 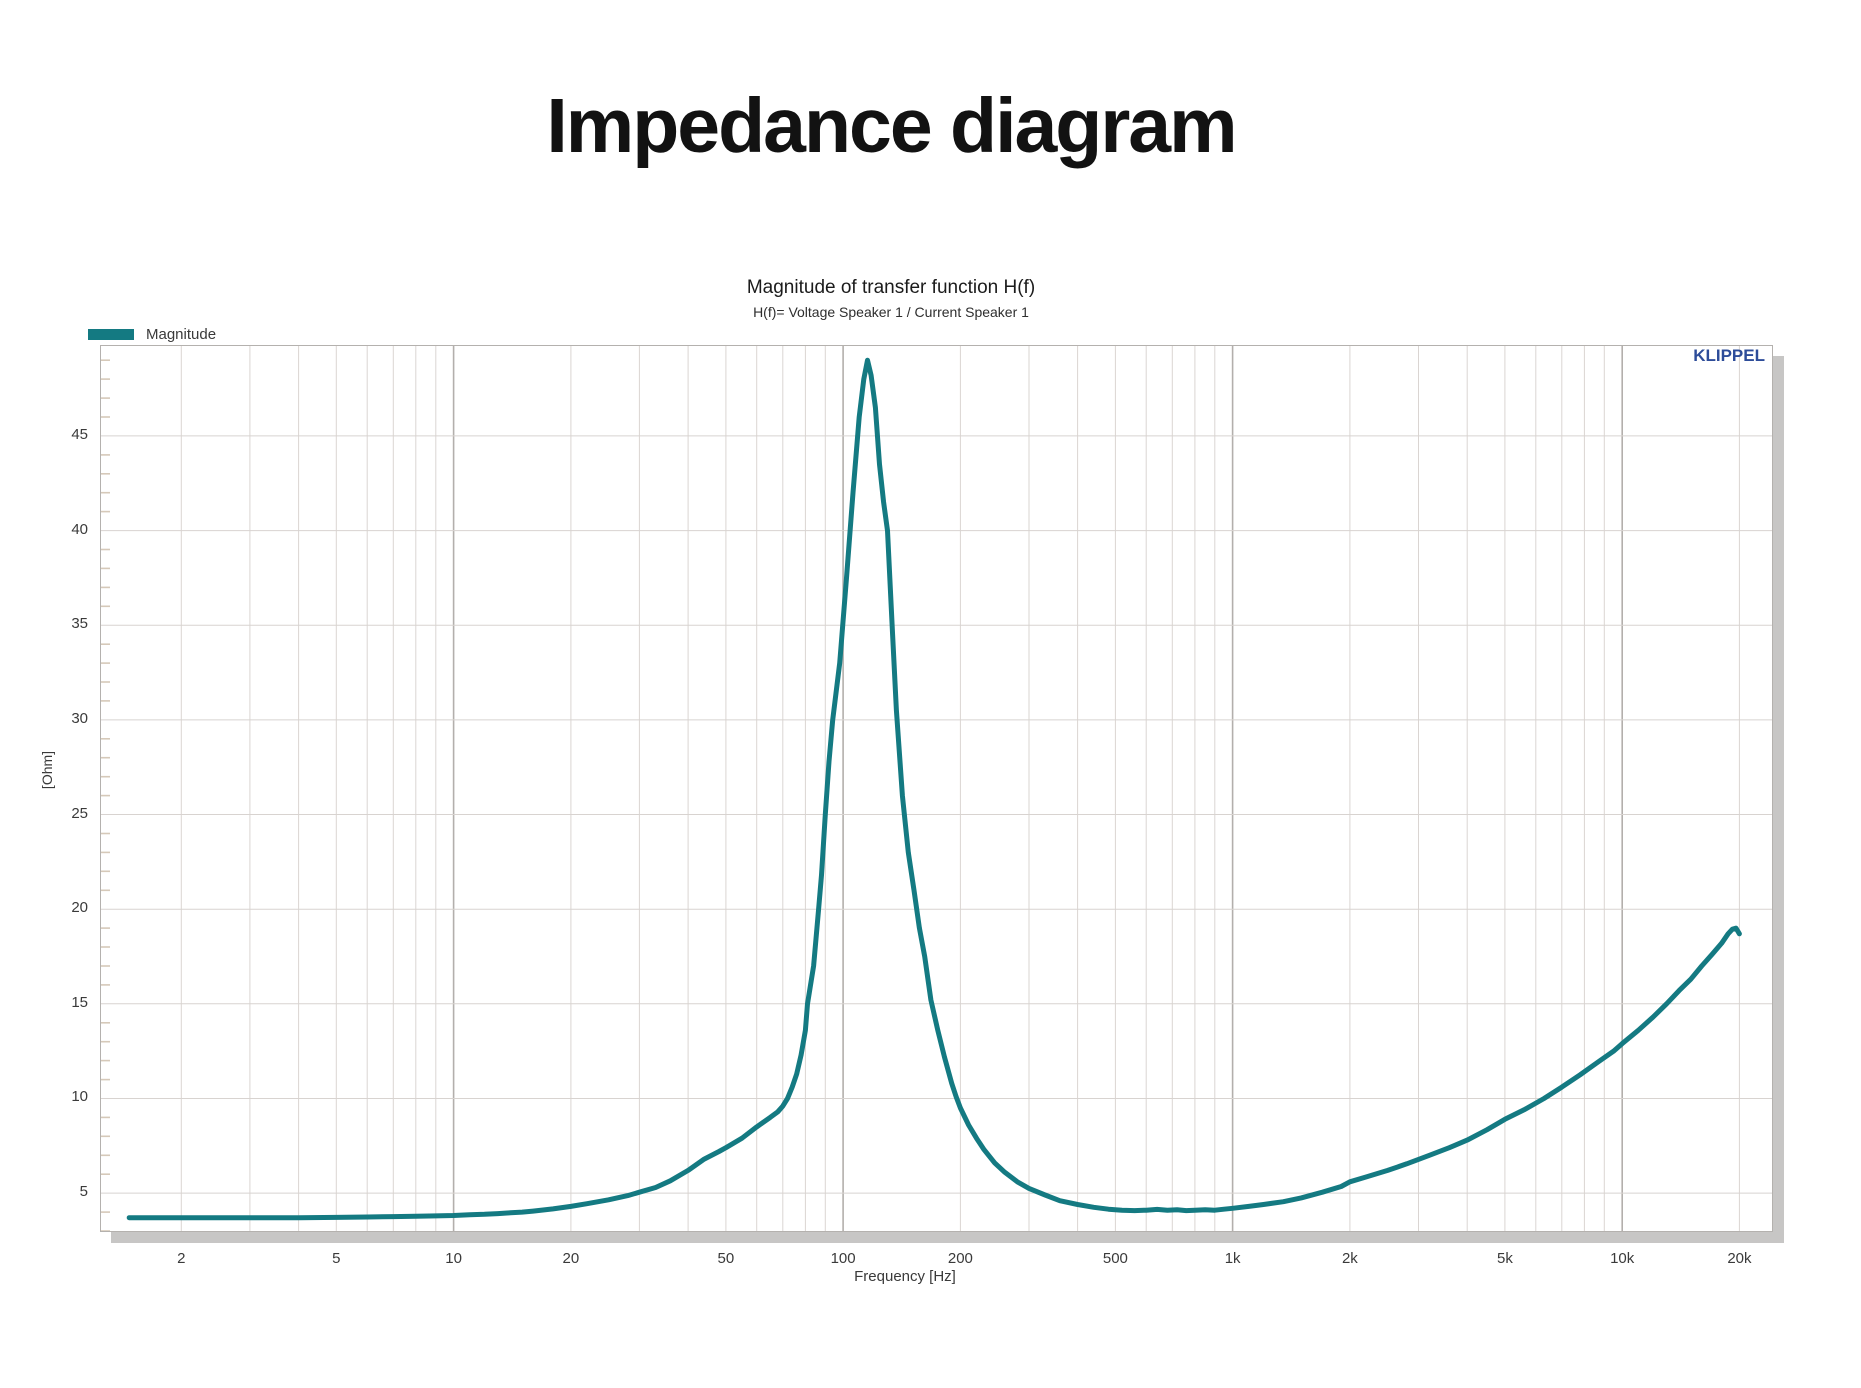 I want to click on page-title: Impedance diagram, so click(x=891, y=126).